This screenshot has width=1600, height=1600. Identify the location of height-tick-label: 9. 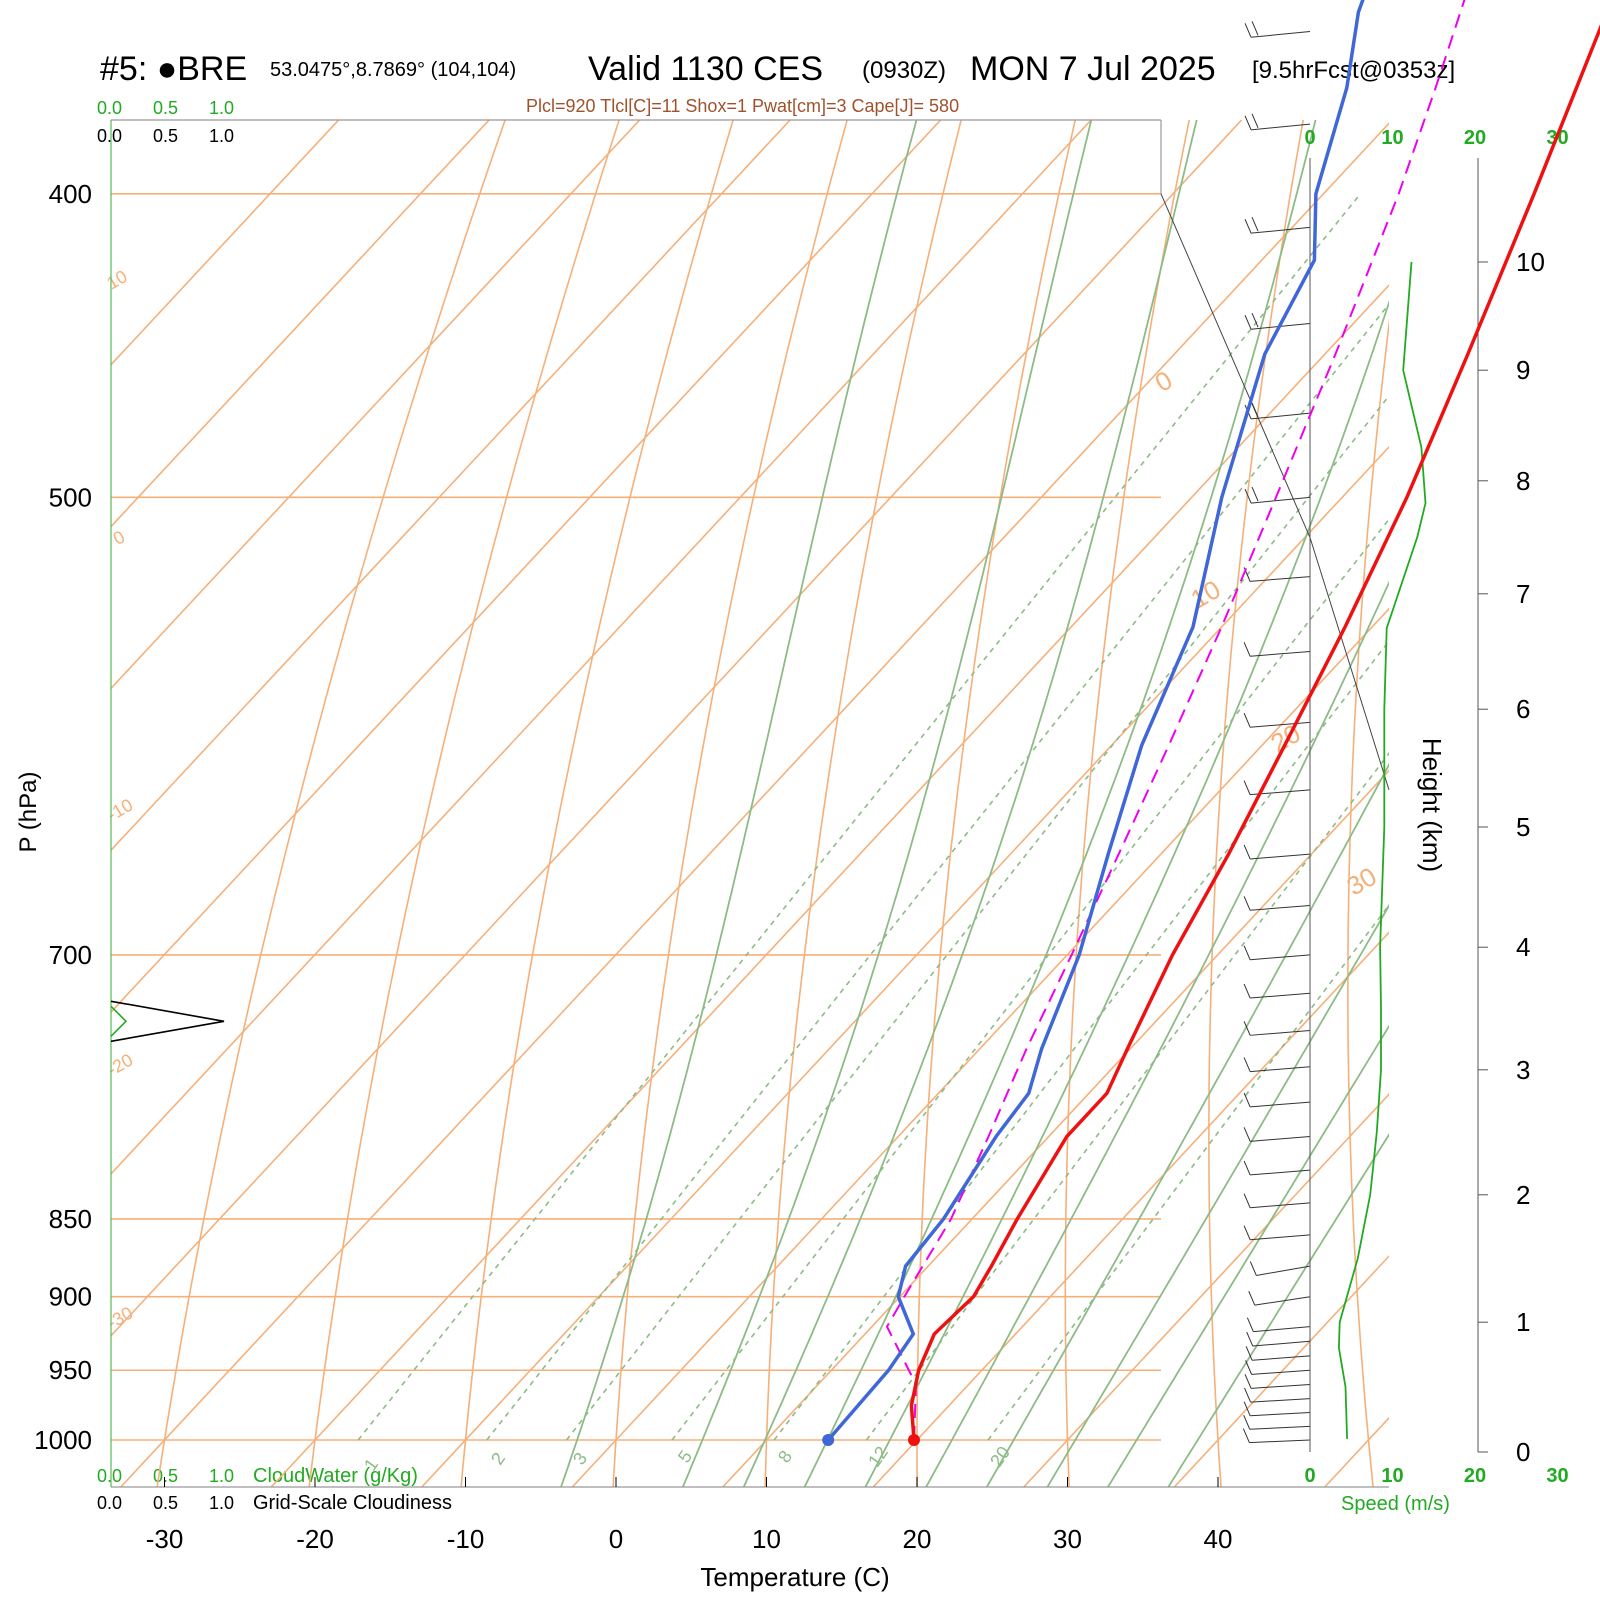
(1523, 370).